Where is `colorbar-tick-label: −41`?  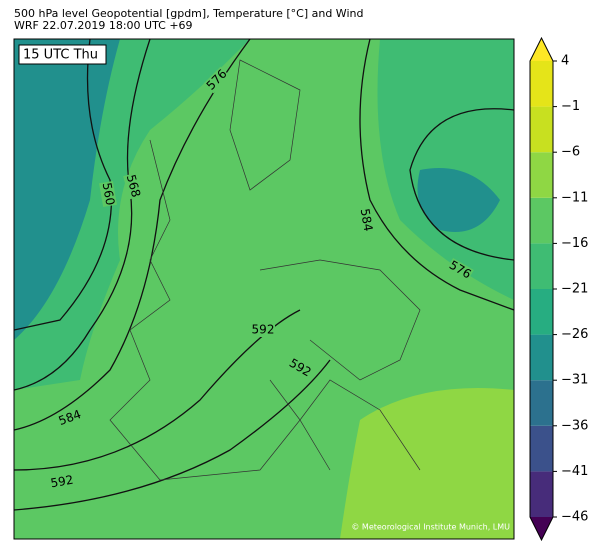 colorbar-tick-label: −41 is located at coordinates (574, 471).